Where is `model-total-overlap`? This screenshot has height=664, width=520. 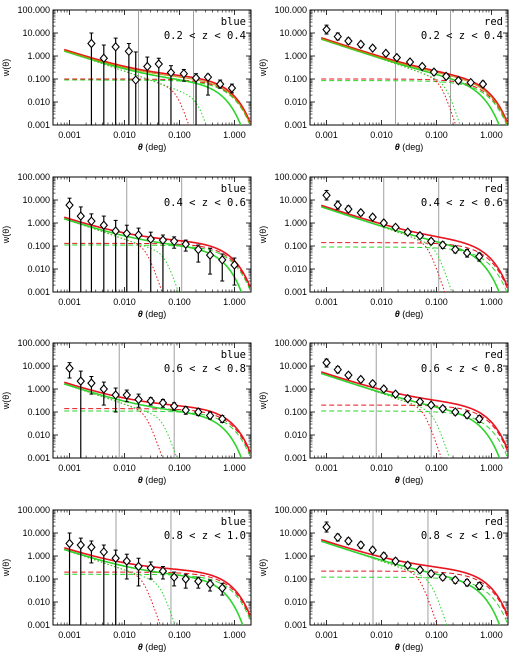
model-total-overlap is located at coordinates (414, 80).